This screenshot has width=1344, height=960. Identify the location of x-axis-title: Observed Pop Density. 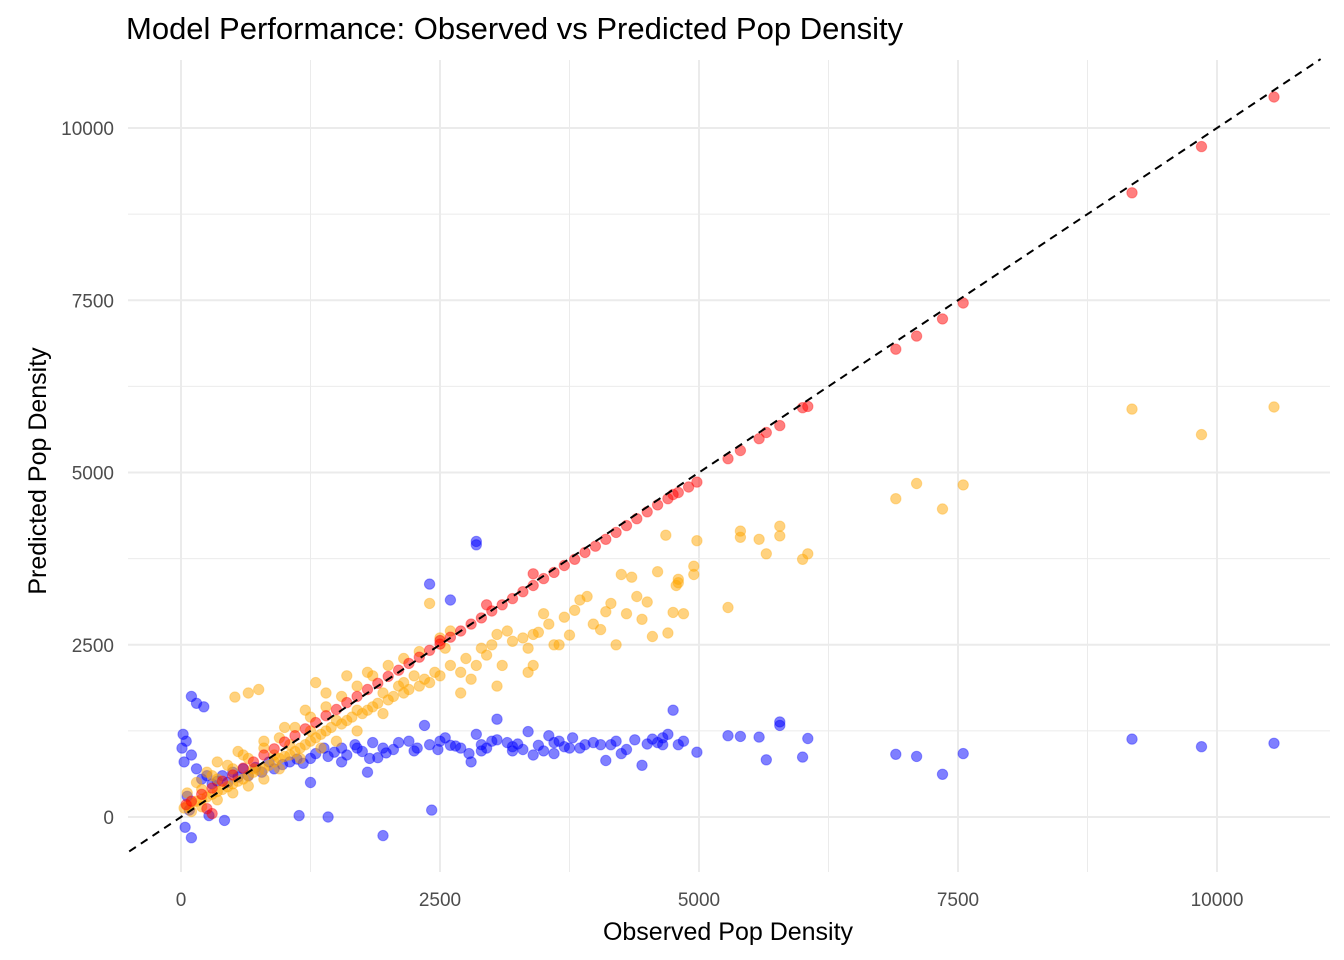
(728, 932).